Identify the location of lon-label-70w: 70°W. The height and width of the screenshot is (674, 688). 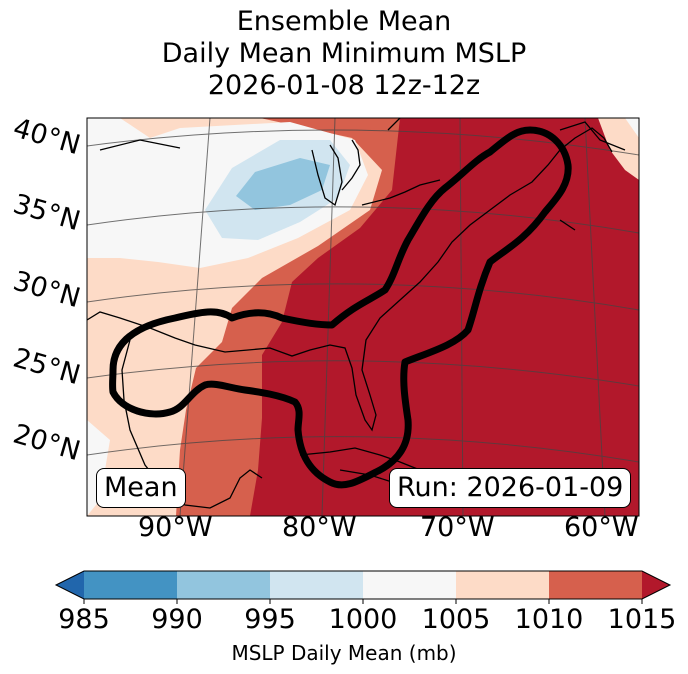
(457, 527).